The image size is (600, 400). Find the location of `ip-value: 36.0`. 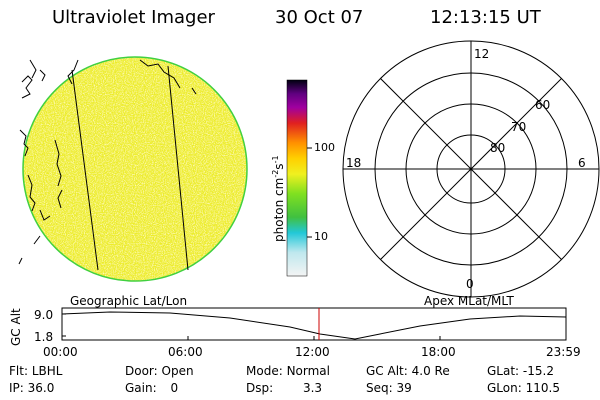

ip-value: 36.0 is located at coordinates (41, 388).